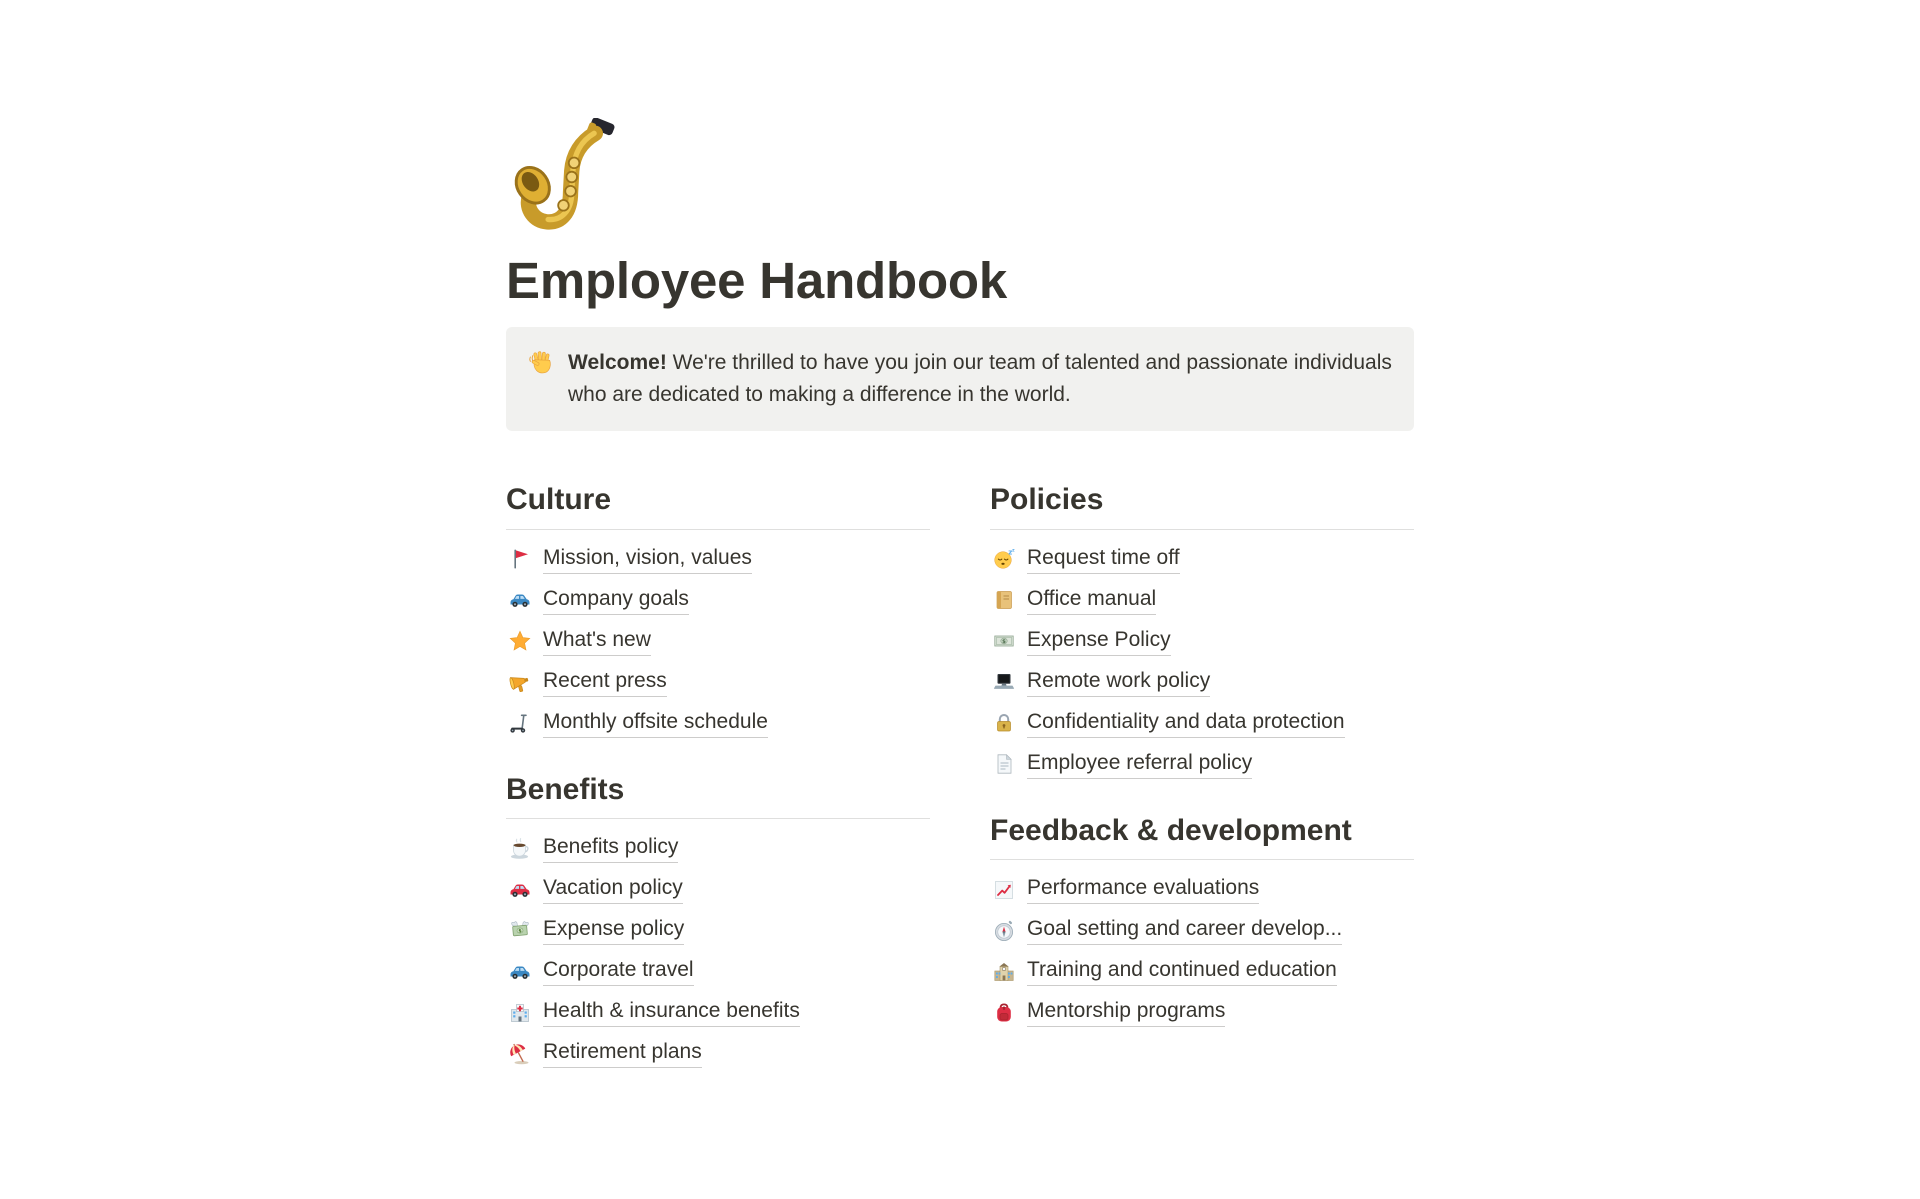  What do you see at coordinates (520, 559) in the screenshot?
I see `triangular-flag-icon` at bounding box center [520, 559].